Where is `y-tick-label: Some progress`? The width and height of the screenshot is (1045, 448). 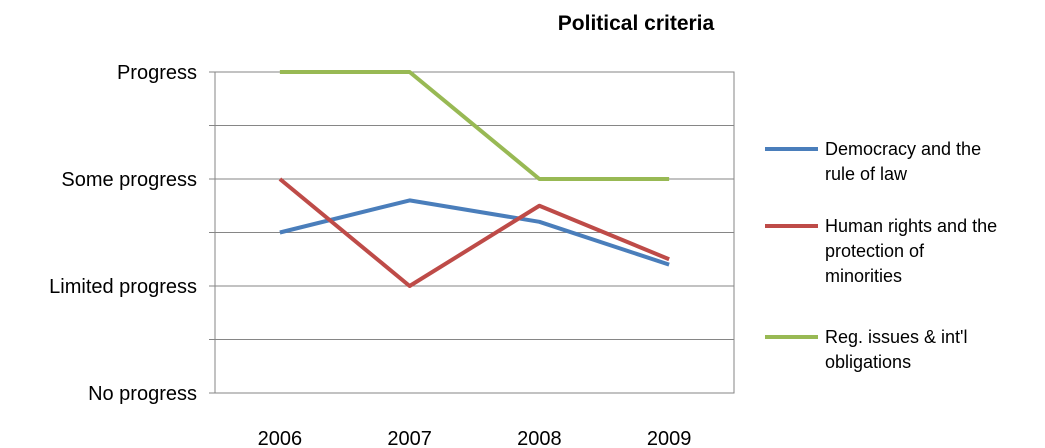 y-tick-label: Some progress is located at coordinates (129, 180).